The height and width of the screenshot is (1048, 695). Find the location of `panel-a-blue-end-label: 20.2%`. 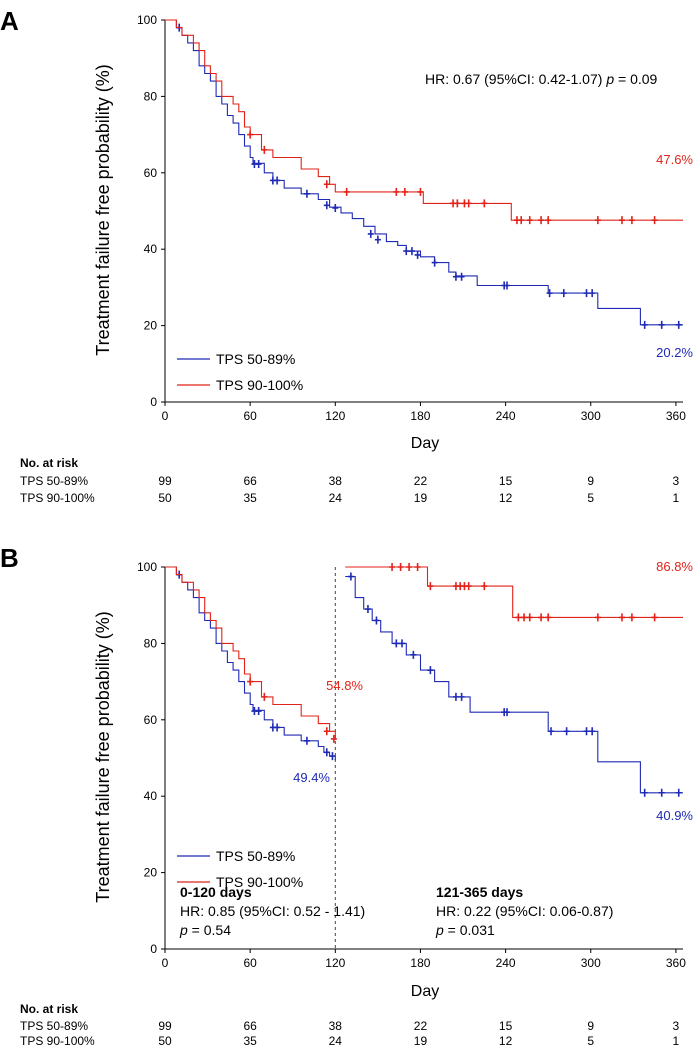

panel-a-blue-end-label: 20.2% is located at coordinates (674, 352).